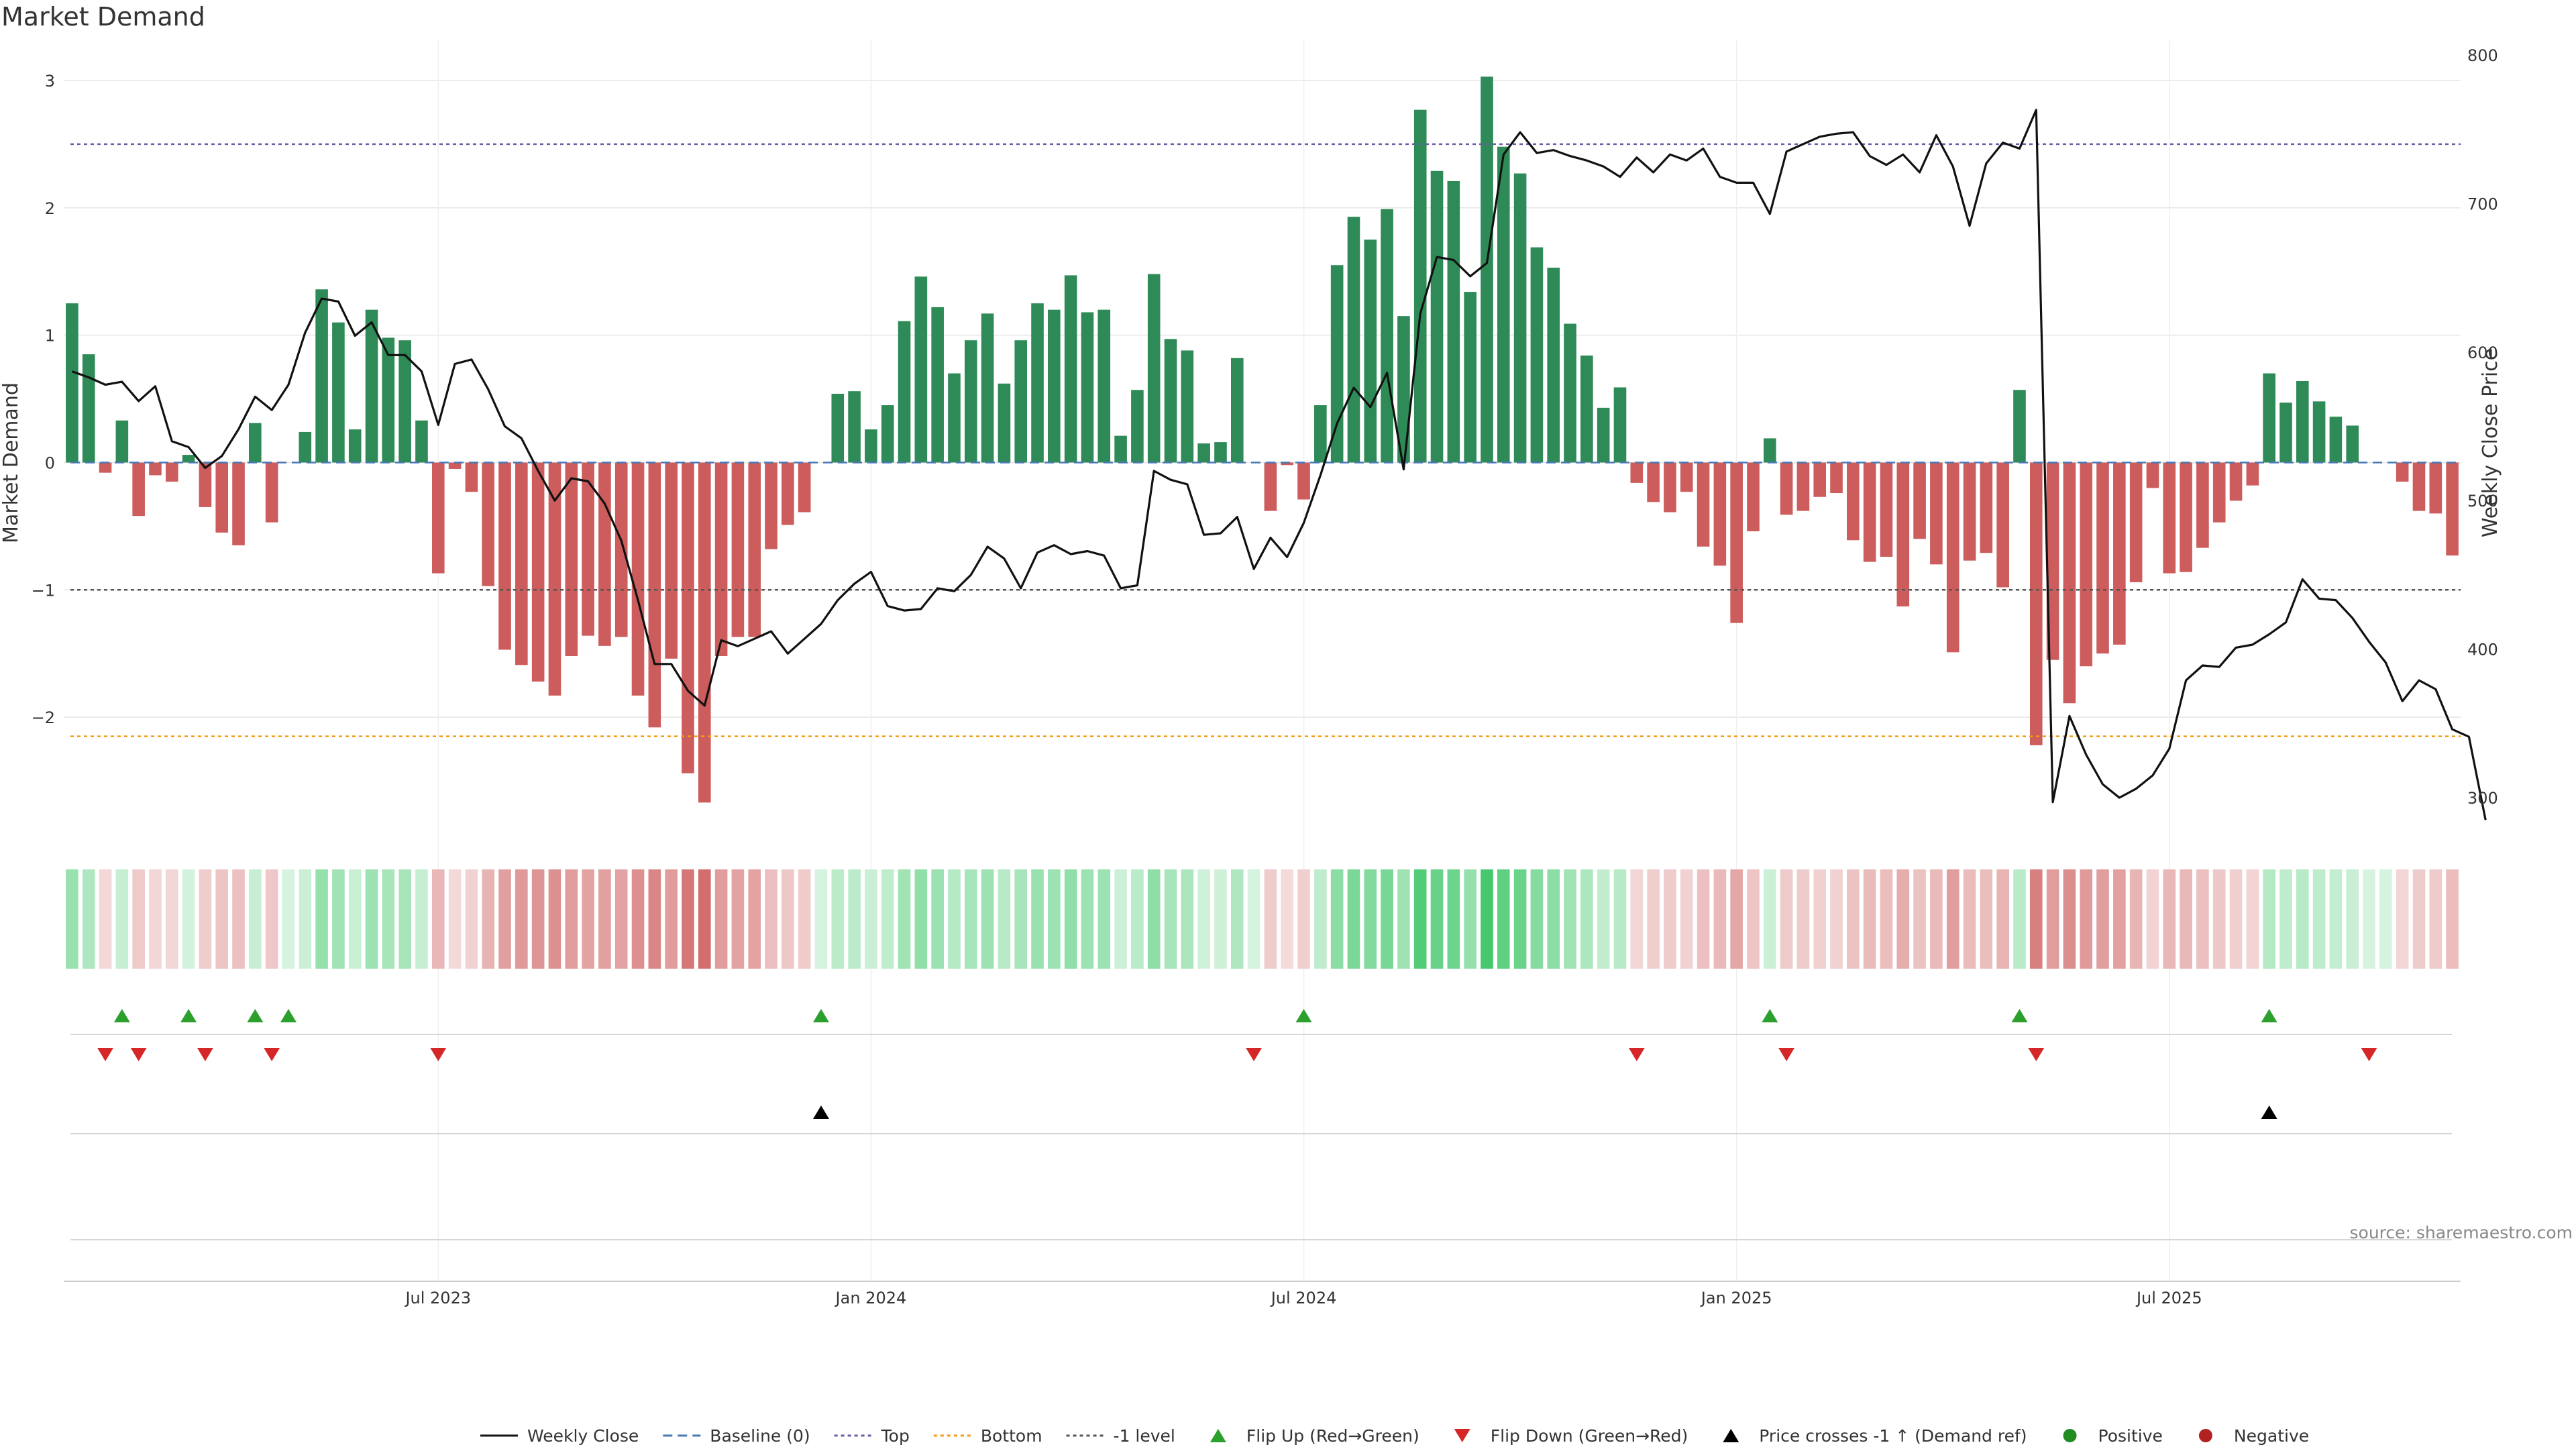  What do you see at coordinates (50, 208) in the screenshot?
I see `y-tick-label: 2` at bounding box center [50, 208].